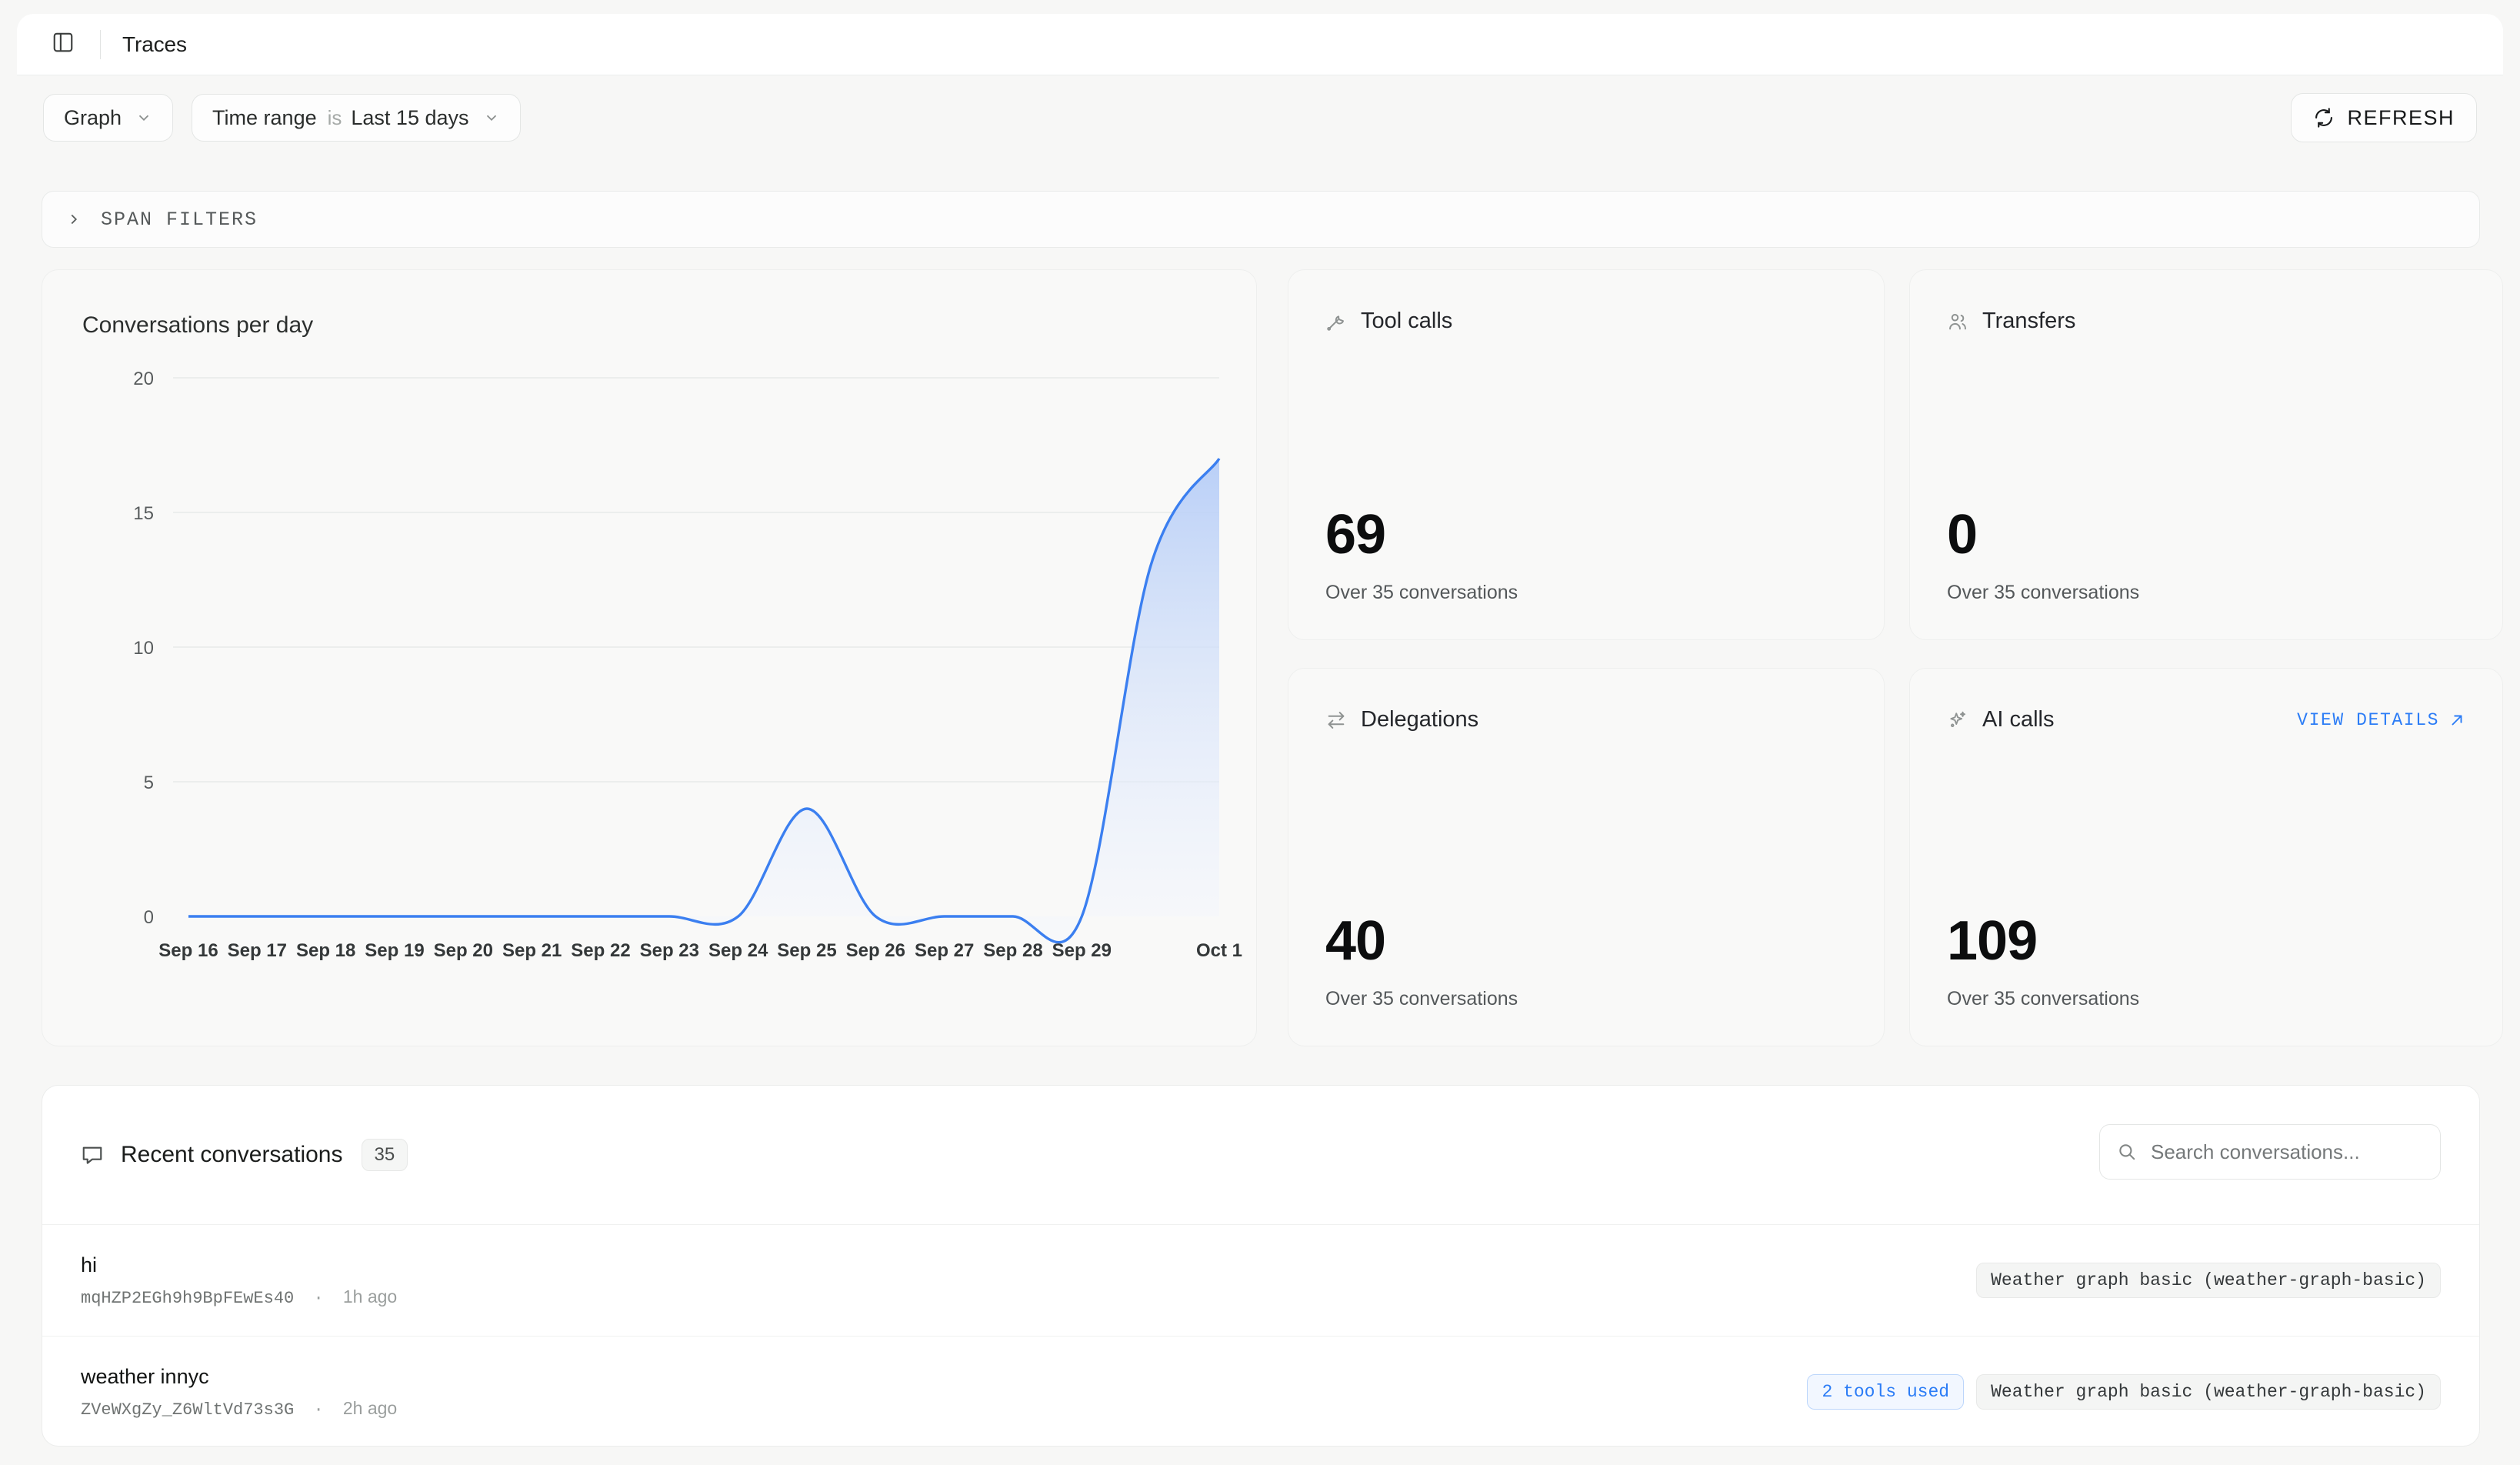 This screenshot has width=2520, height=1465. What do you see at coordinates (2019, 720) in the screenshot?
I see `stat-card-label: AI calls` at bounding box center [2019, 720].